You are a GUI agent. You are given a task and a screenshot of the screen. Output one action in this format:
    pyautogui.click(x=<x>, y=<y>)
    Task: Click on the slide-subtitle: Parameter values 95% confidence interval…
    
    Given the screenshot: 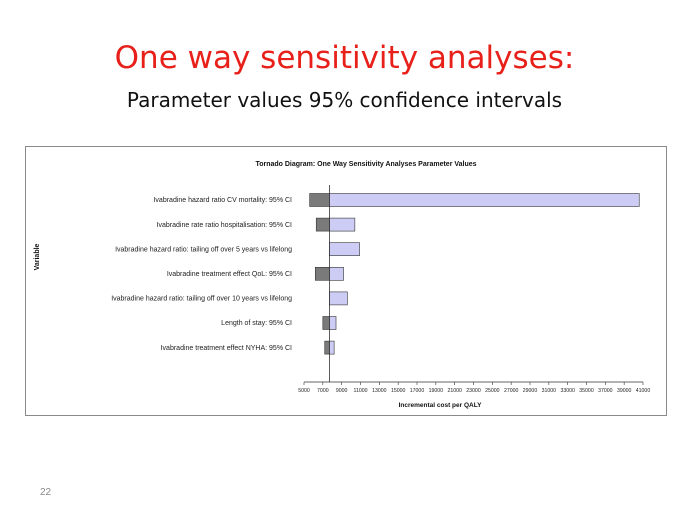 What is the action you would take?
    pyautogui.click(x=344, y=100)
    